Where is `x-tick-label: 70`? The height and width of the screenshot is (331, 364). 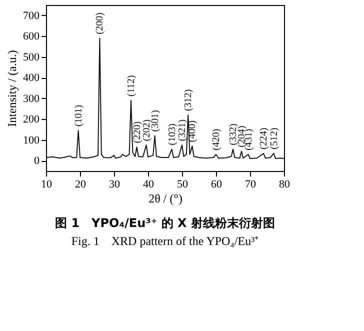
x-tick-label: 70 is located at coordinates (250, 184).